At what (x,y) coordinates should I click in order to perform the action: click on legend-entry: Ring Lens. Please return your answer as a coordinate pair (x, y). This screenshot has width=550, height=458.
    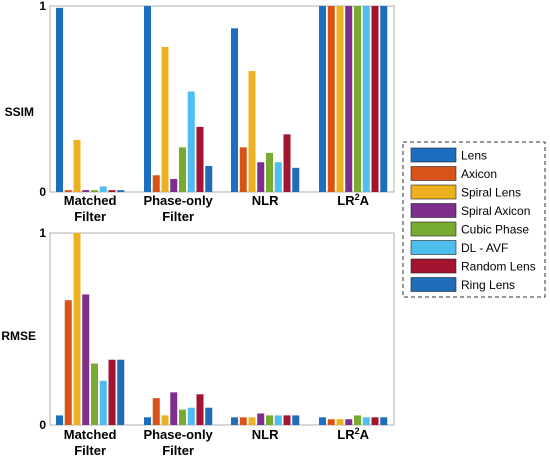
    Looking at the image, I should click on (488, 285).